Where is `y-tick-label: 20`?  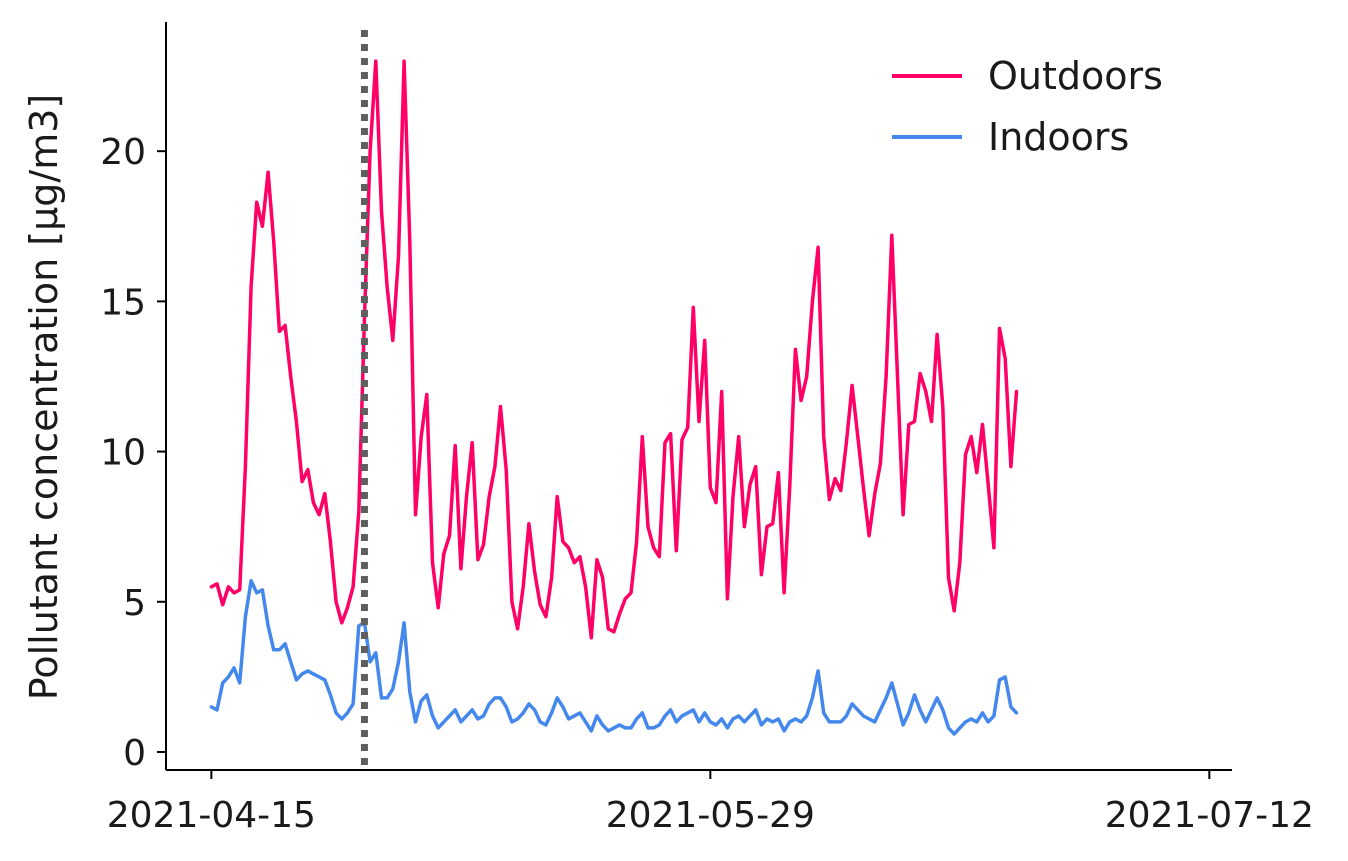 y-tick-label: 20 is located at coordinates (123, 152).